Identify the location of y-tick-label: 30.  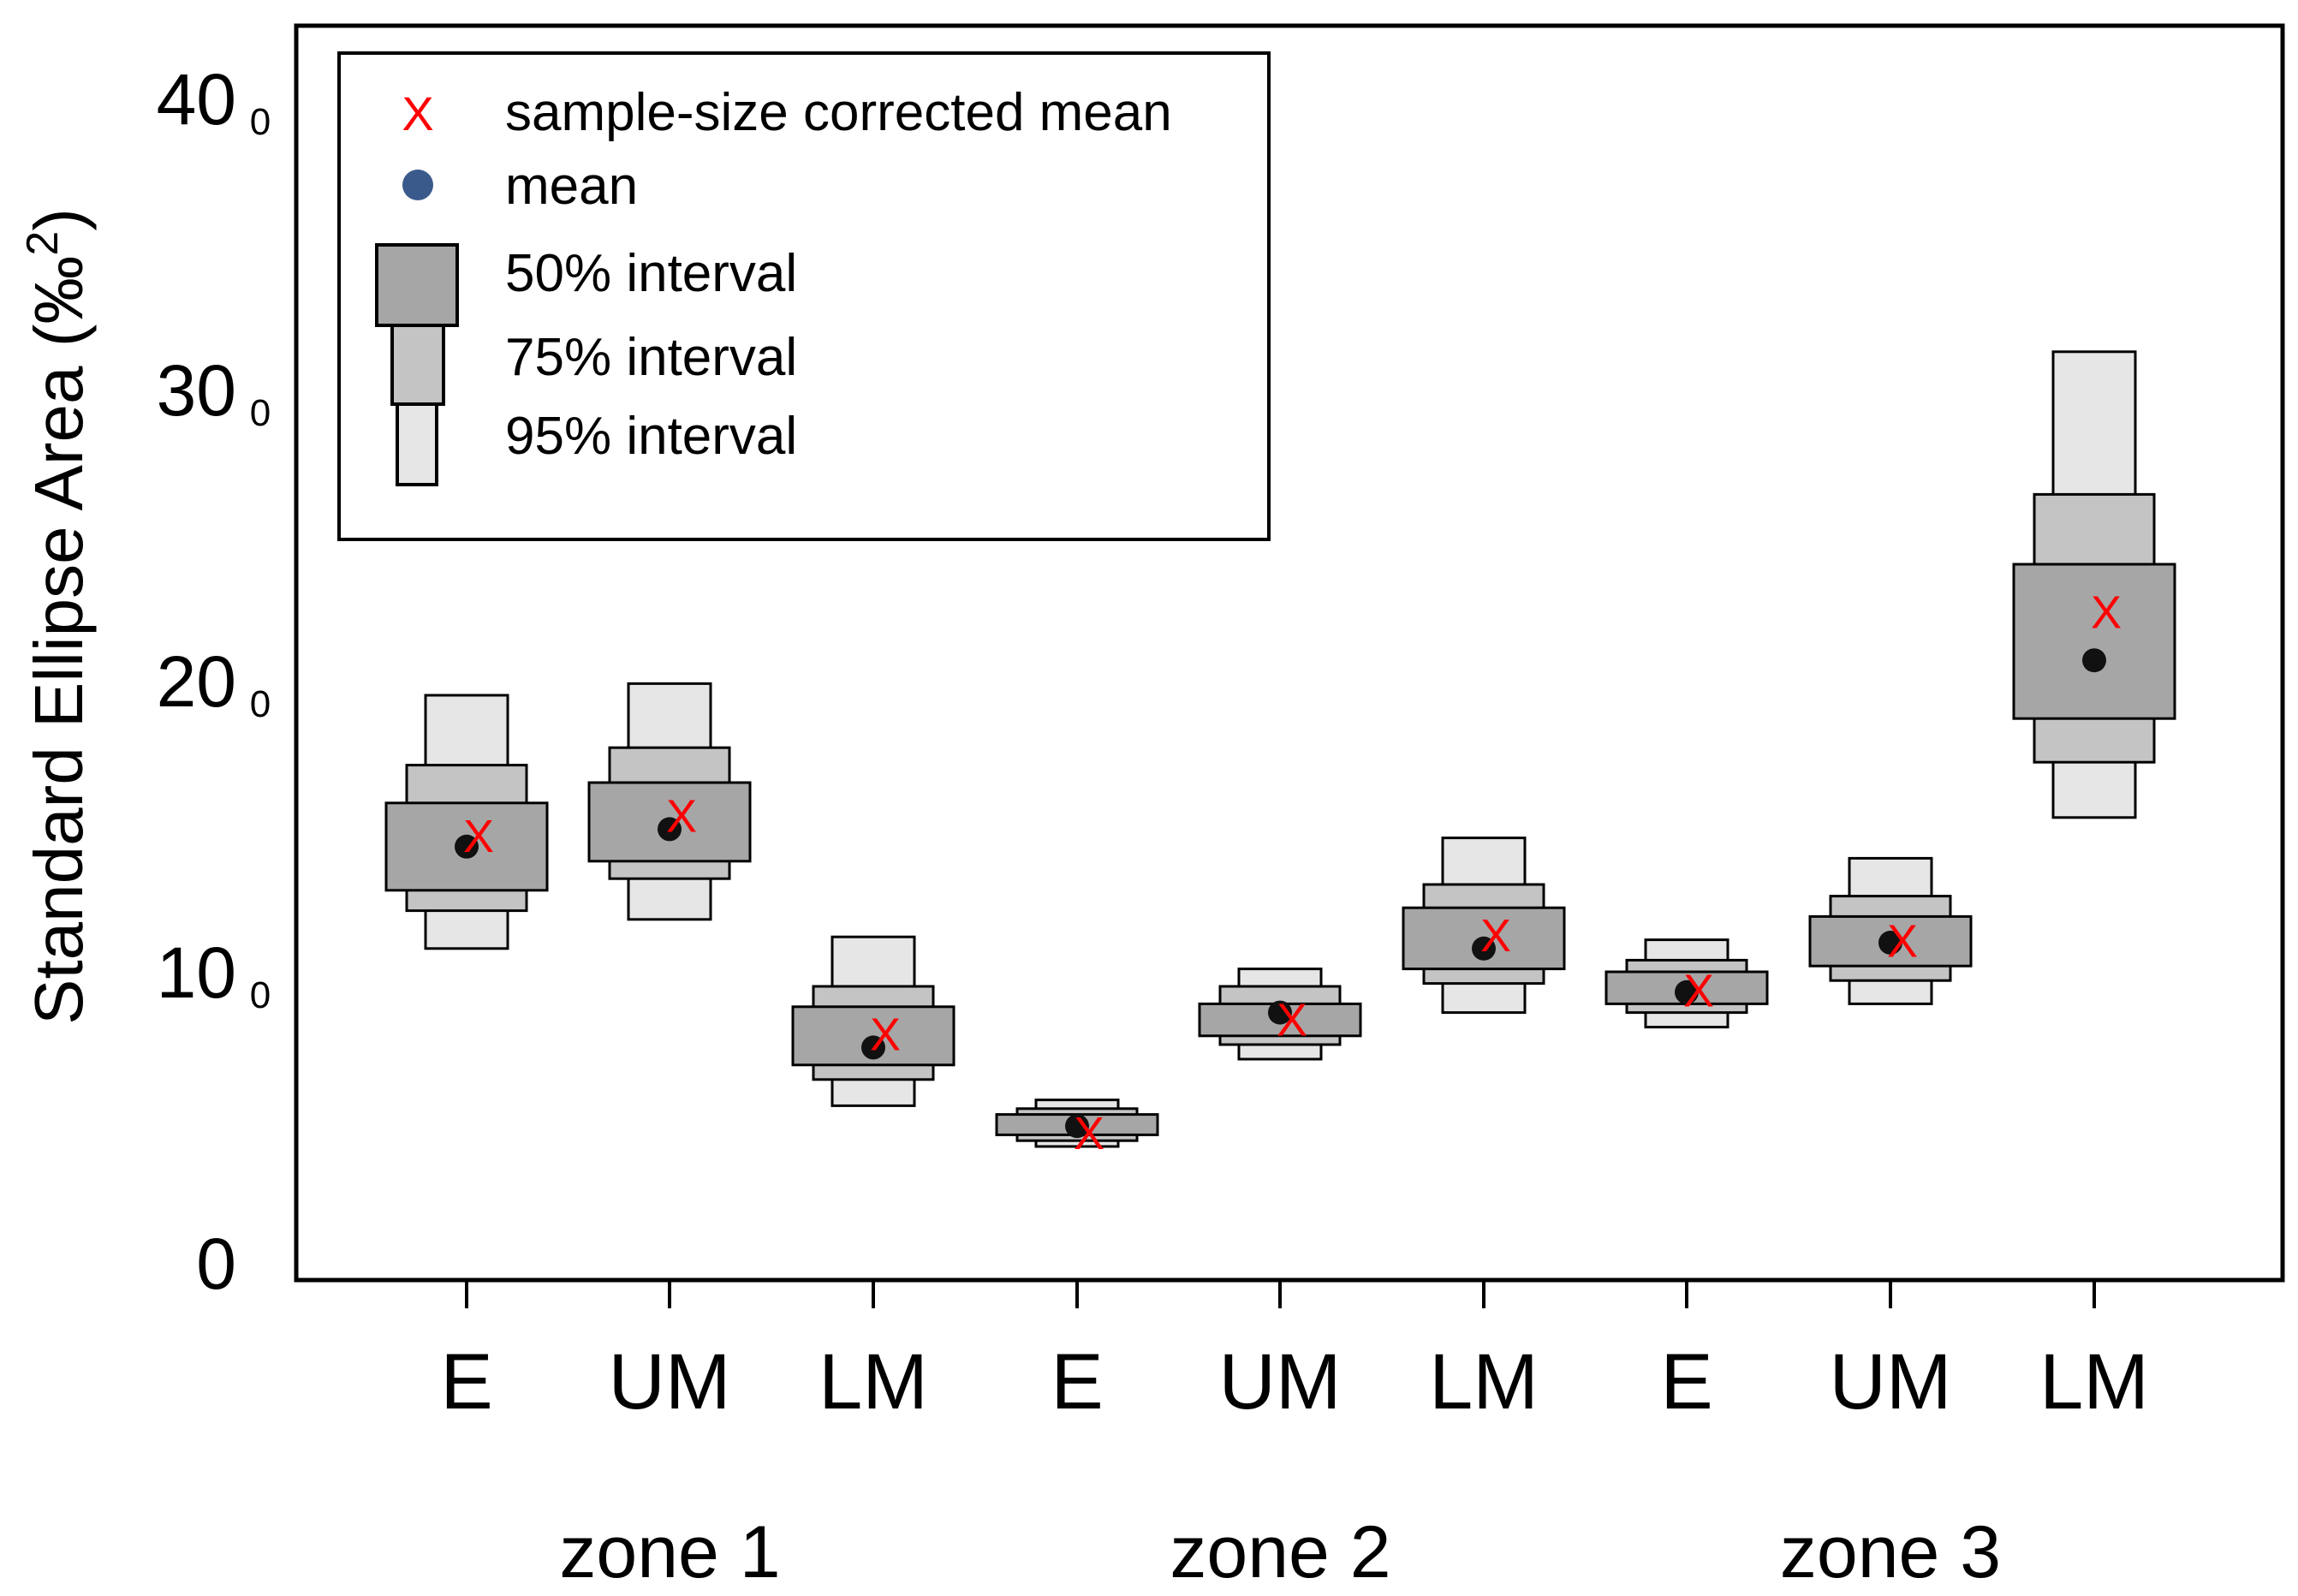
(196, 390).